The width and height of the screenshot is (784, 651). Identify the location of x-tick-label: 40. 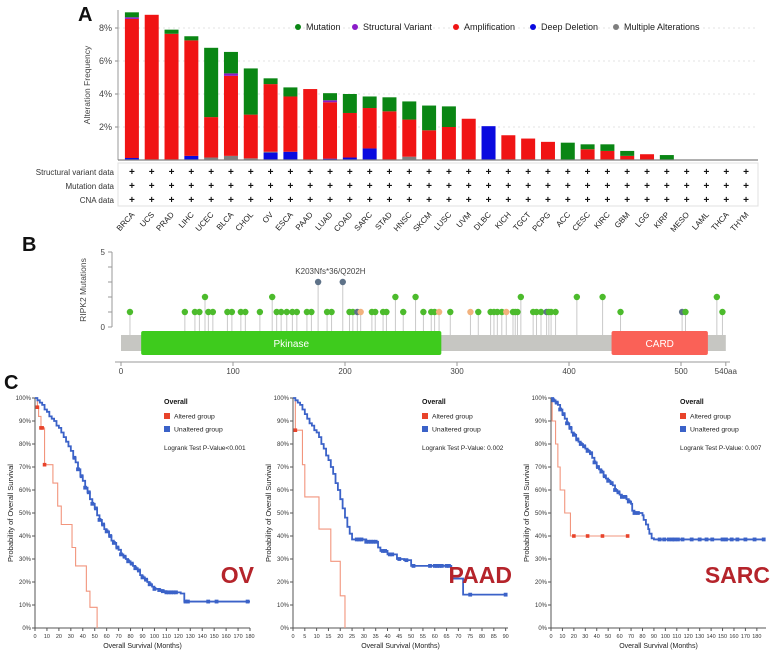
(83, 637).